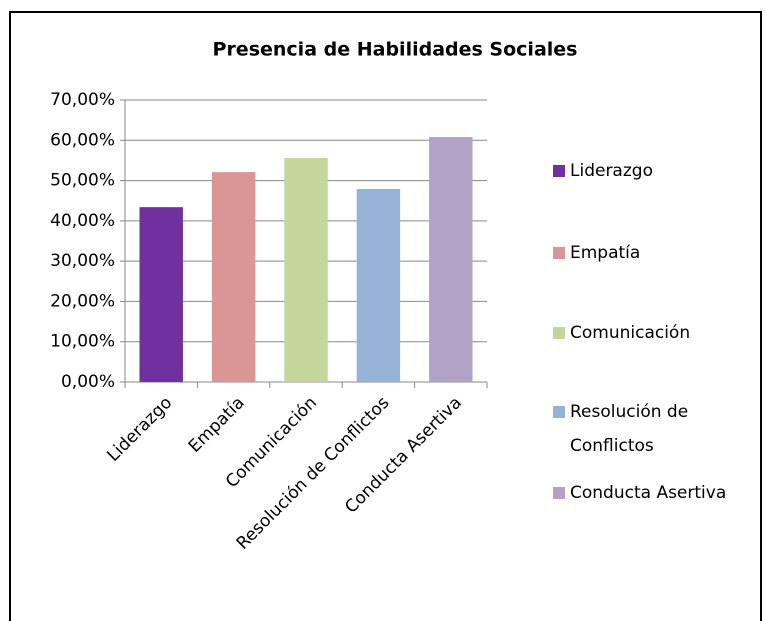 The image size is (765, 621). I want to click on legend-label: Liderazgo, so click(611, 171).